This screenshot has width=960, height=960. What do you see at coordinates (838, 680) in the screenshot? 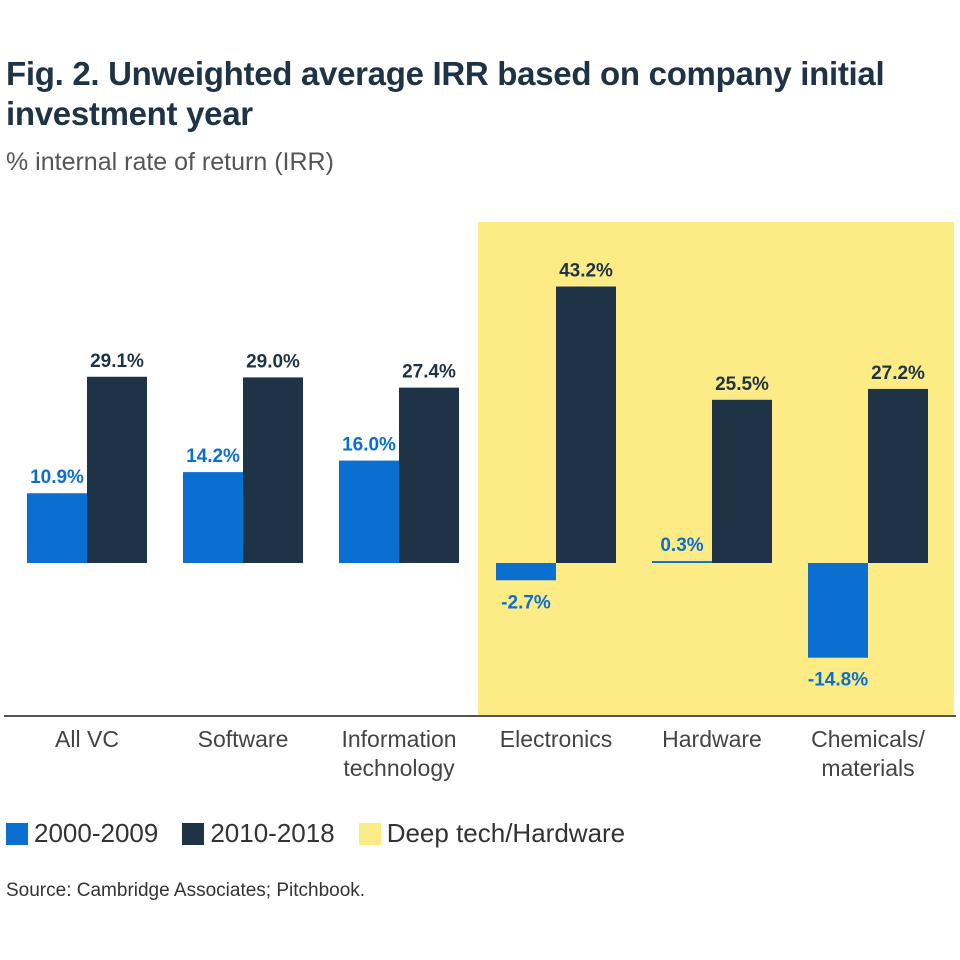
I see `data-label-2000-2009-5: -14.8%` at bounding box center [838, 680].